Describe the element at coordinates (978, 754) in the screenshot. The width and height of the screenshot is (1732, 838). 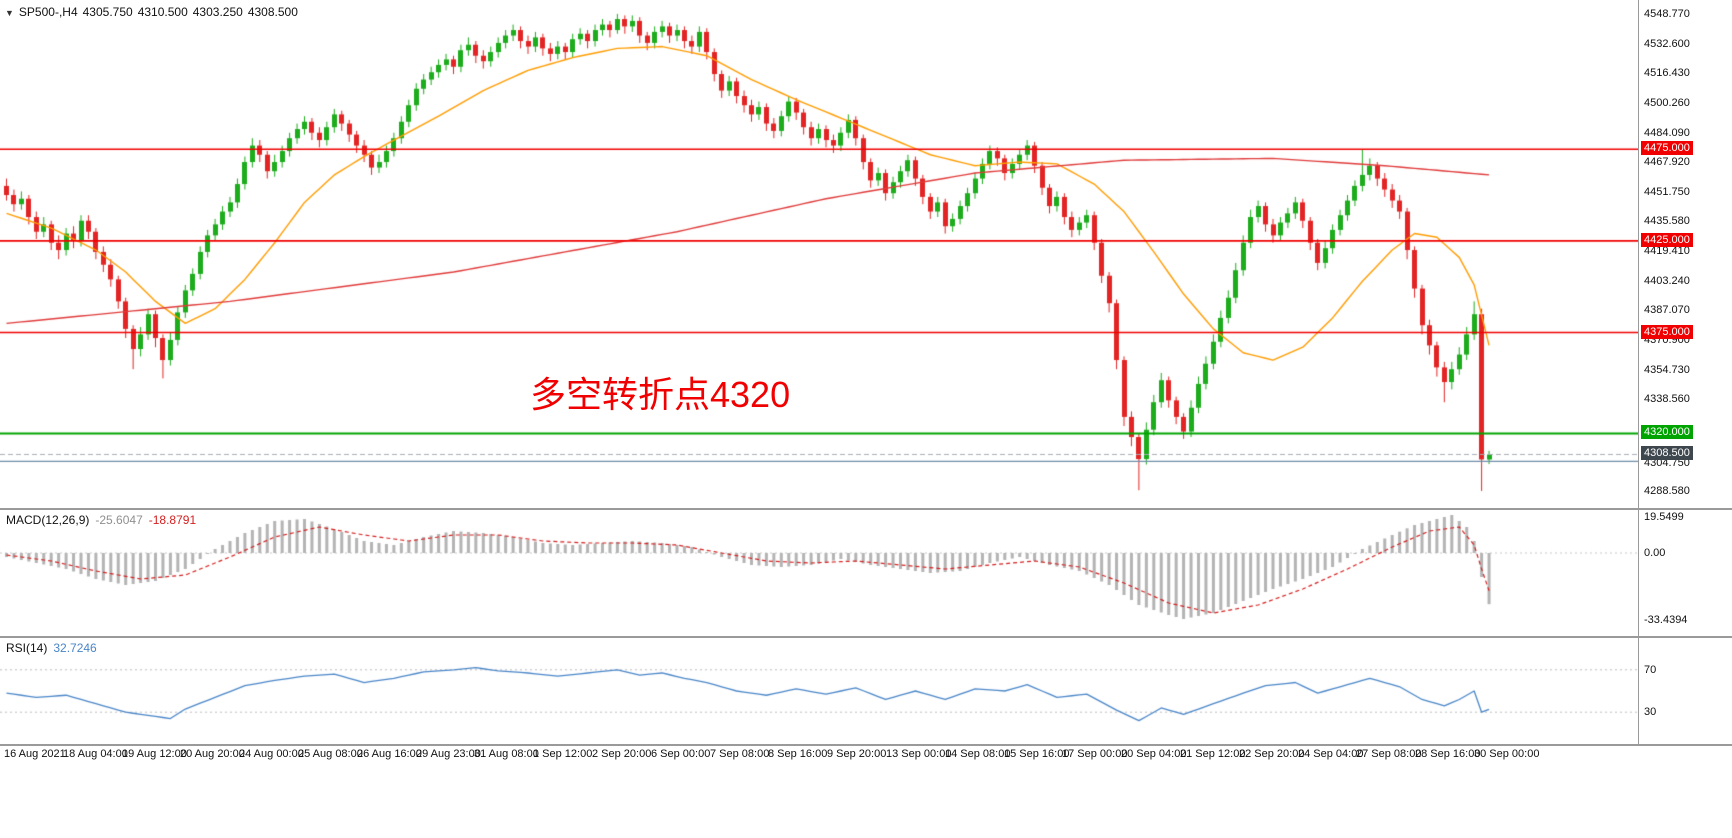
I see `time-axis-label: 14 Sep 08:00` at that location.